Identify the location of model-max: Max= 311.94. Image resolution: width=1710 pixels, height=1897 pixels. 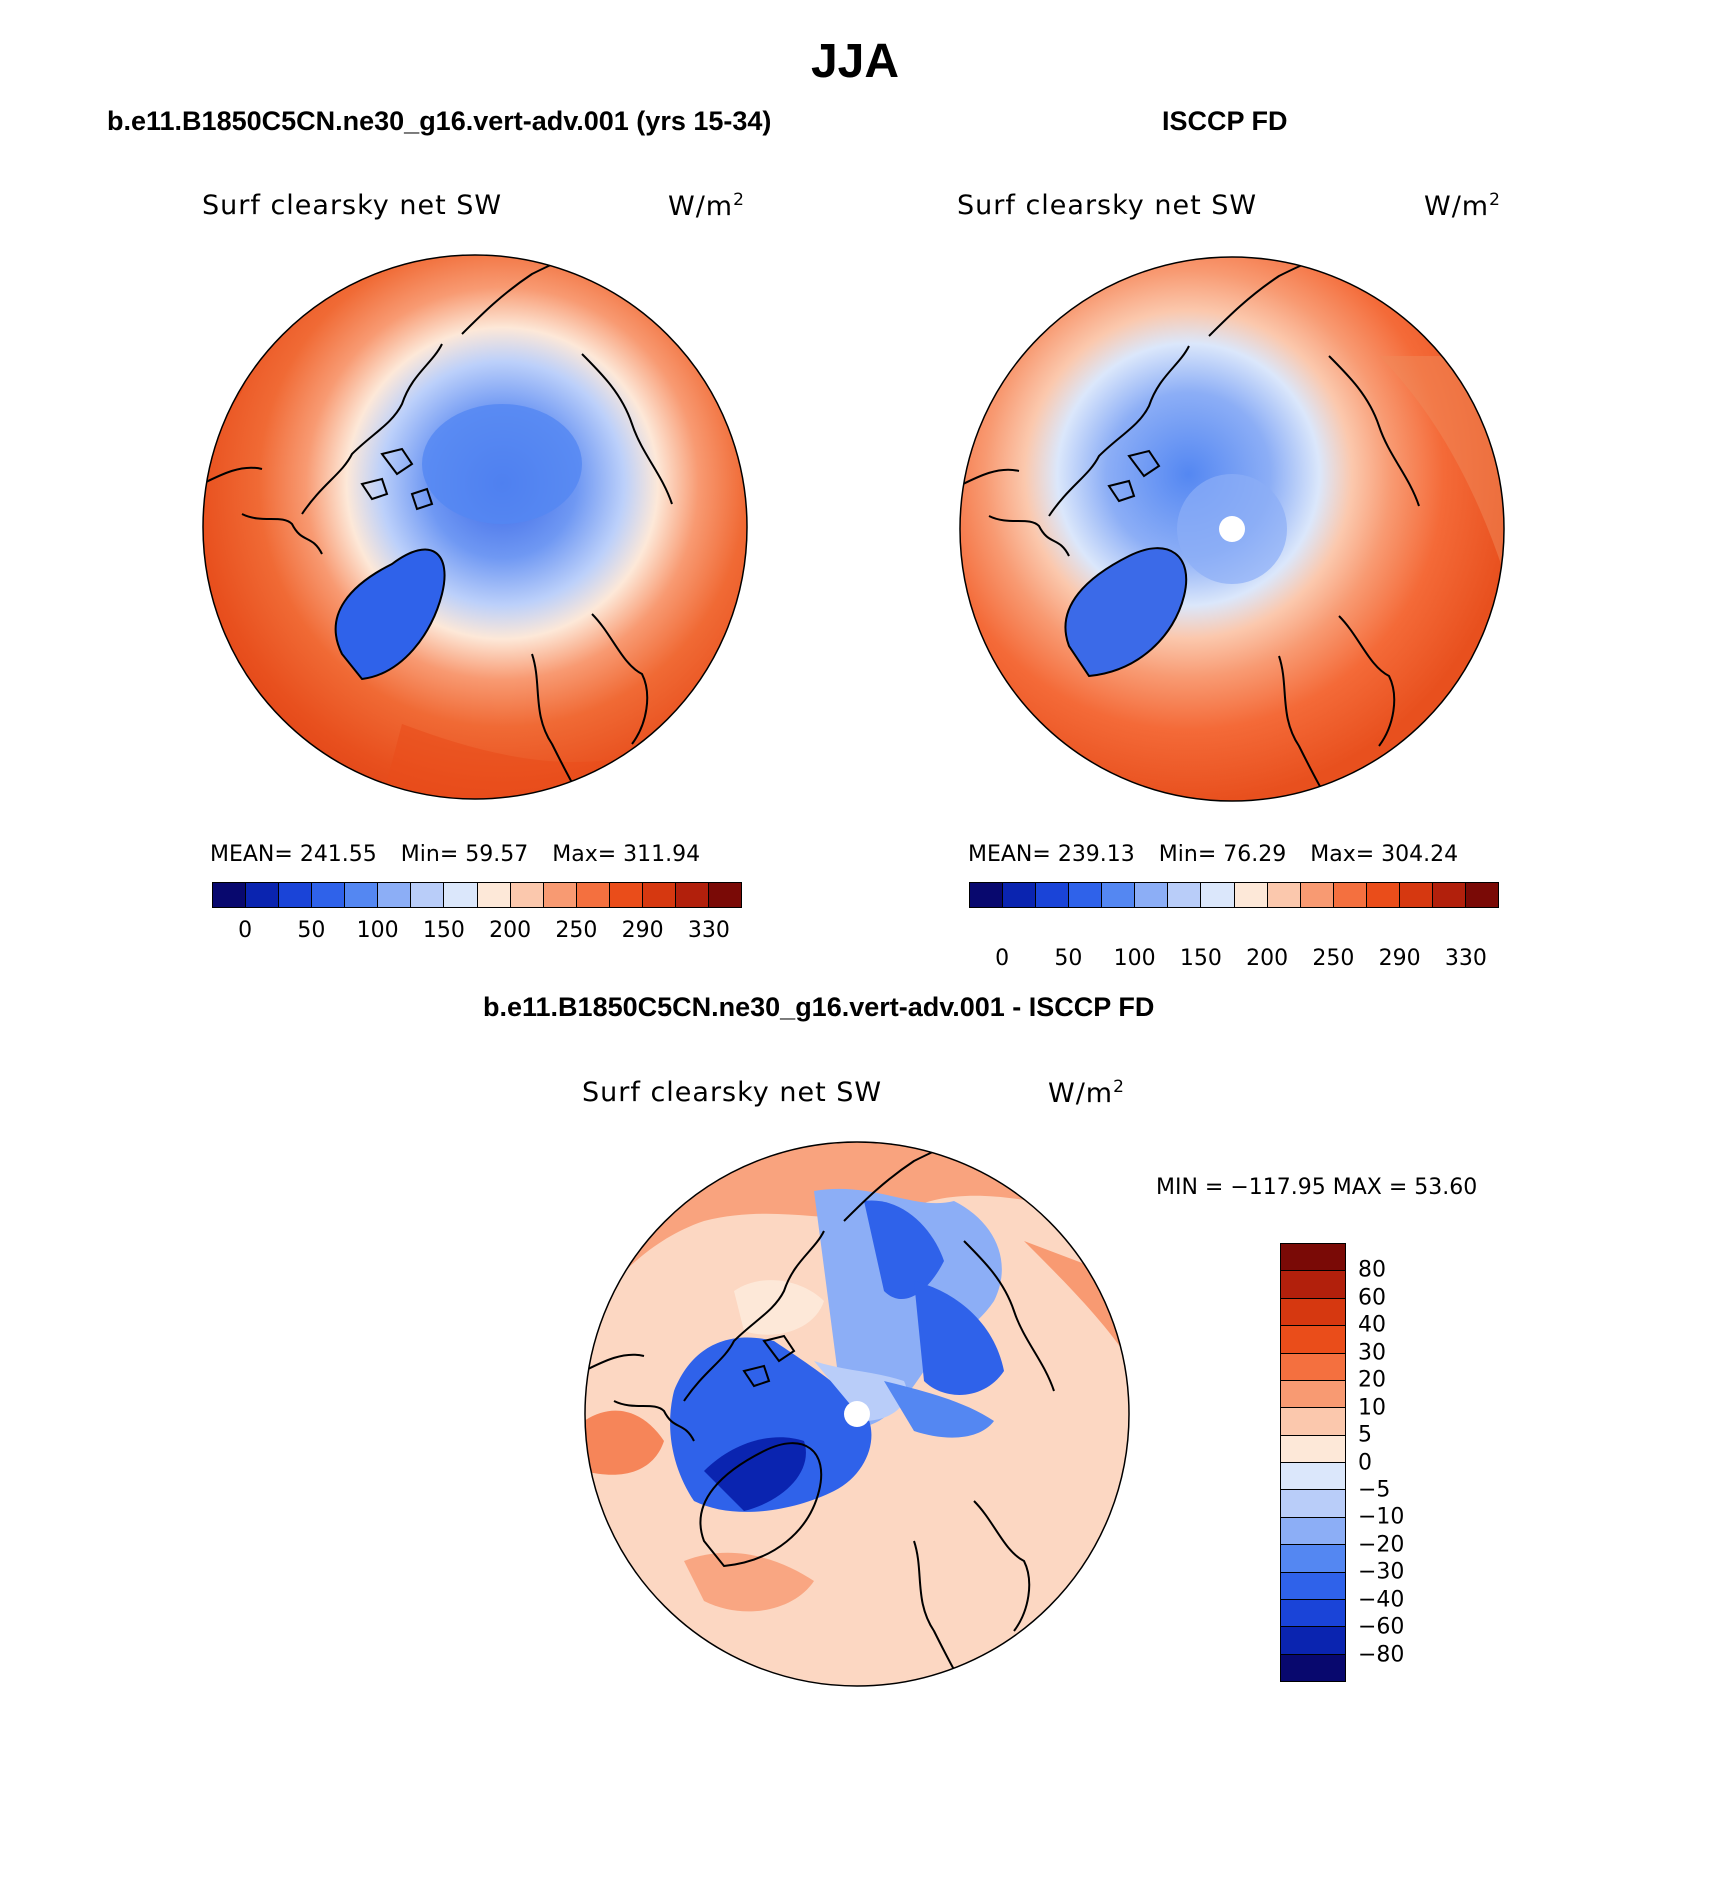
(626, 854).